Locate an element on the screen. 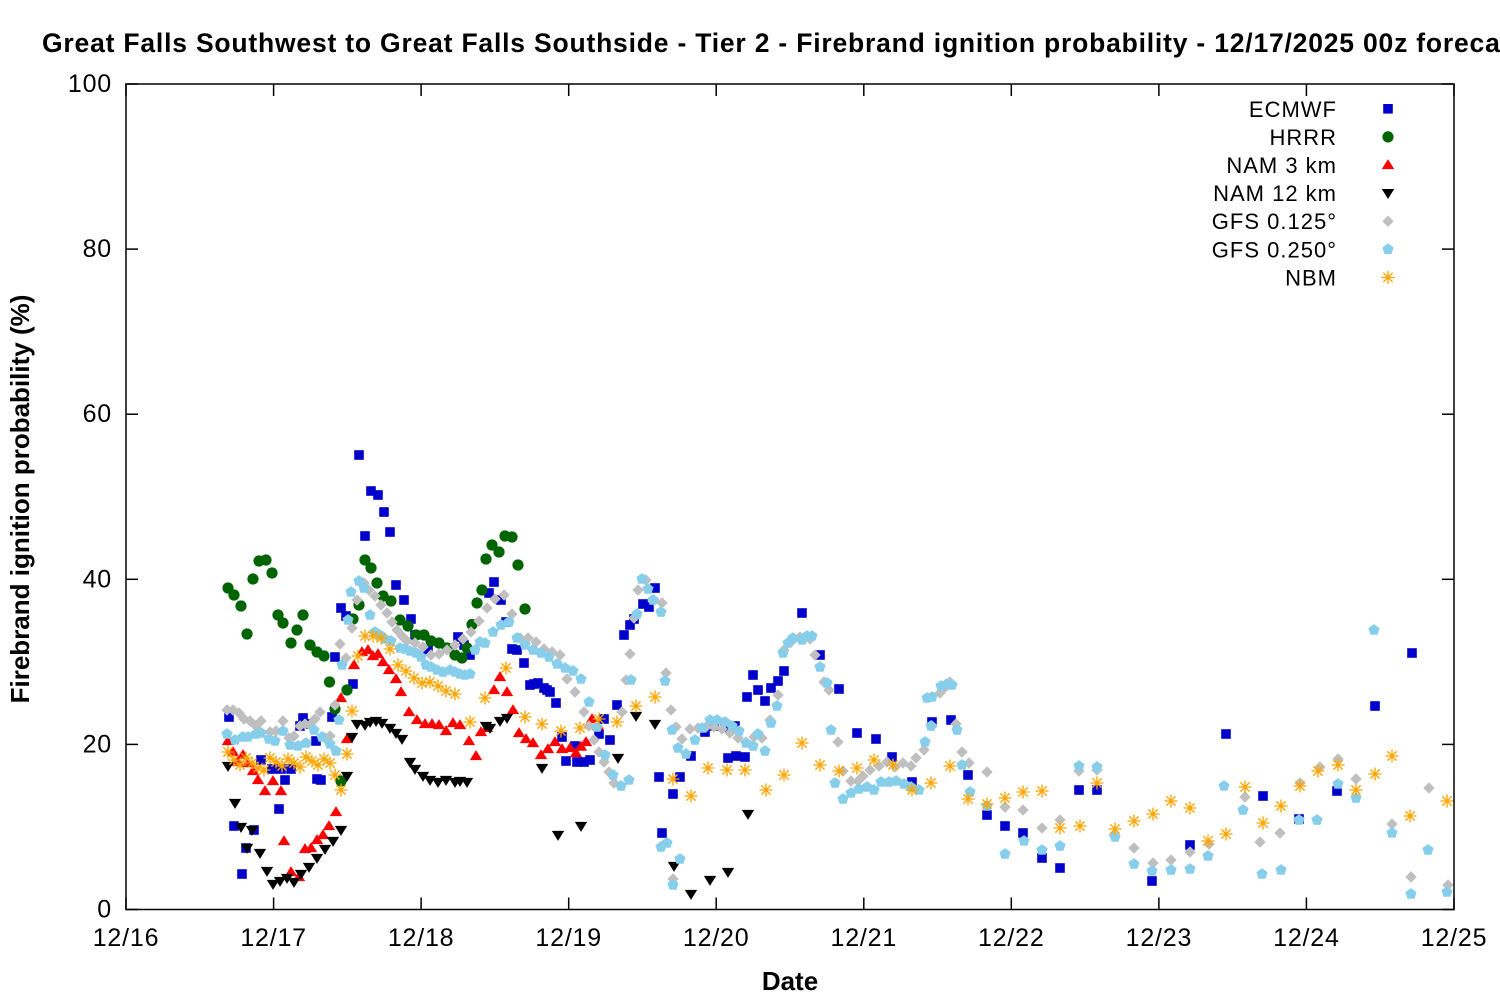 The image size is (1500, 1000). svg-text: HRRR is located at coordinates (1303, 137).